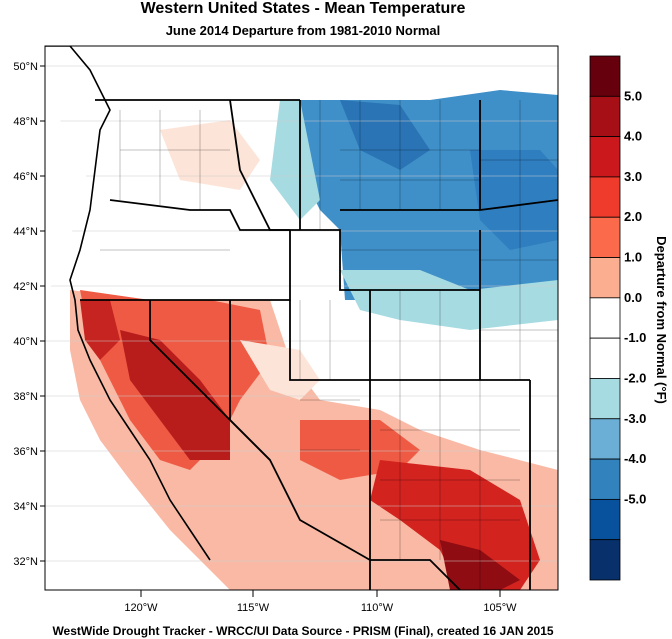 This screenshot has height=639, width=672. I want to click on colorbar-tick-label: 2.0, so click(633, 216).